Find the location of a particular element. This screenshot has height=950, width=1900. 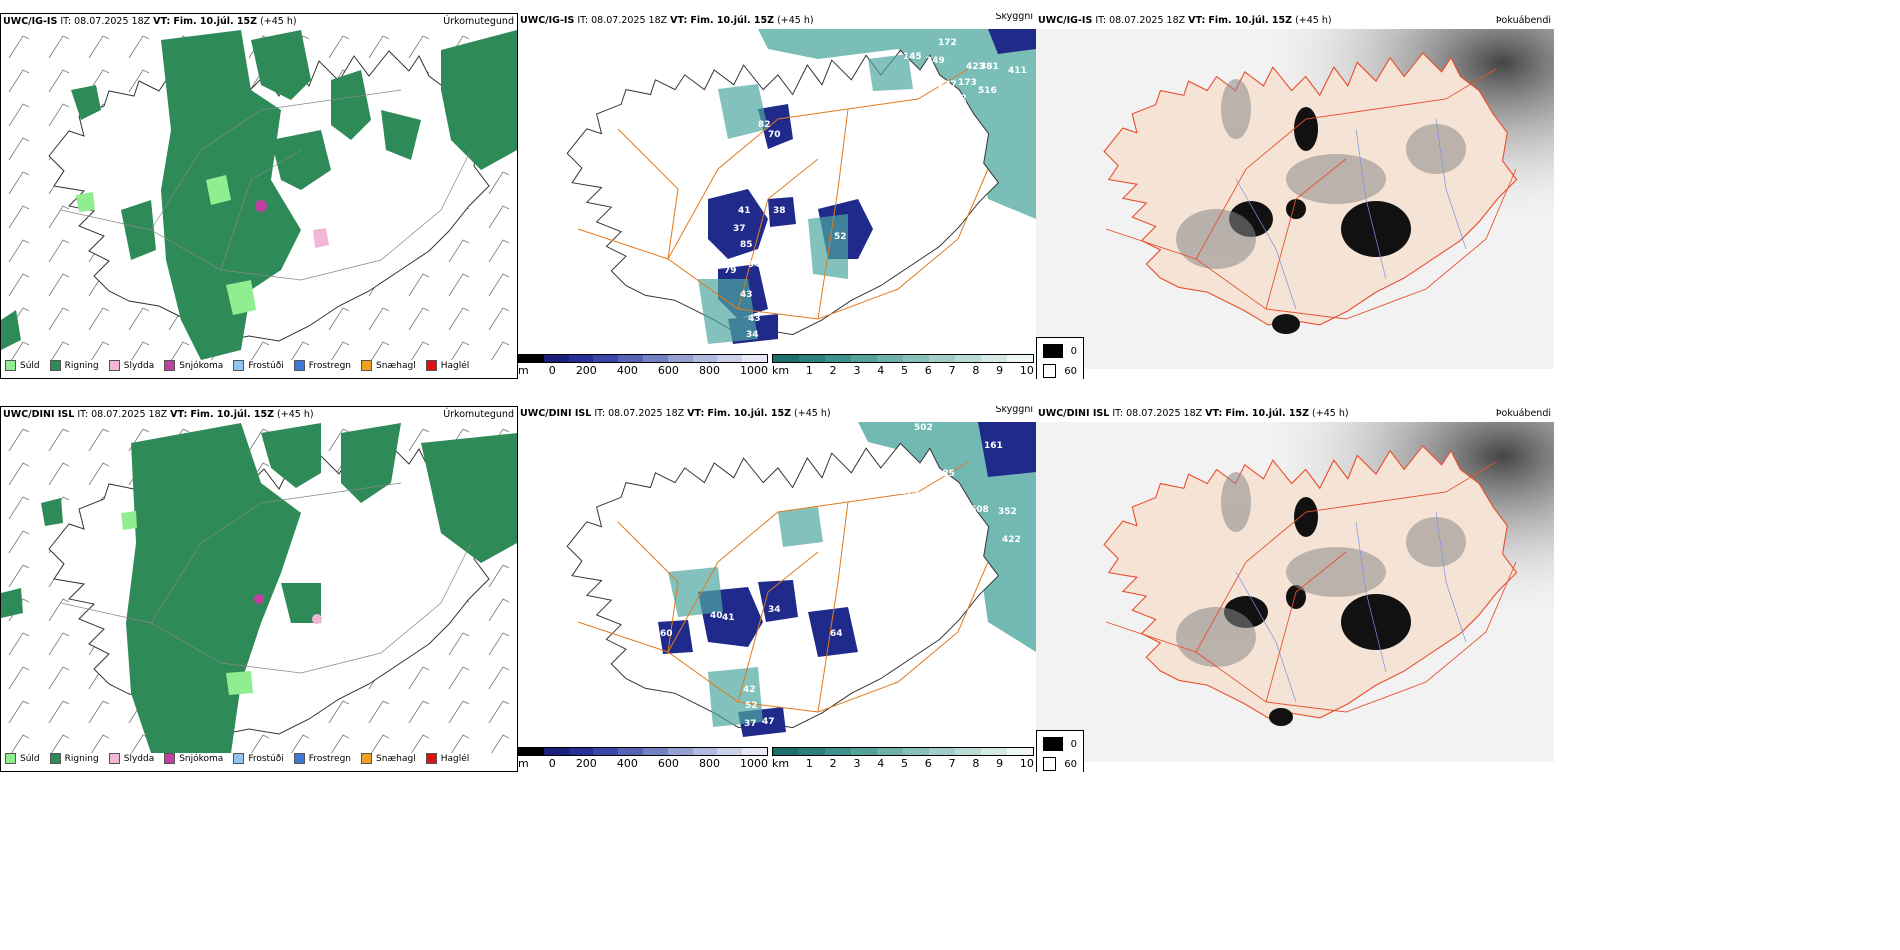

cloud-number-label: 64 is located at coordinates (836, 634).